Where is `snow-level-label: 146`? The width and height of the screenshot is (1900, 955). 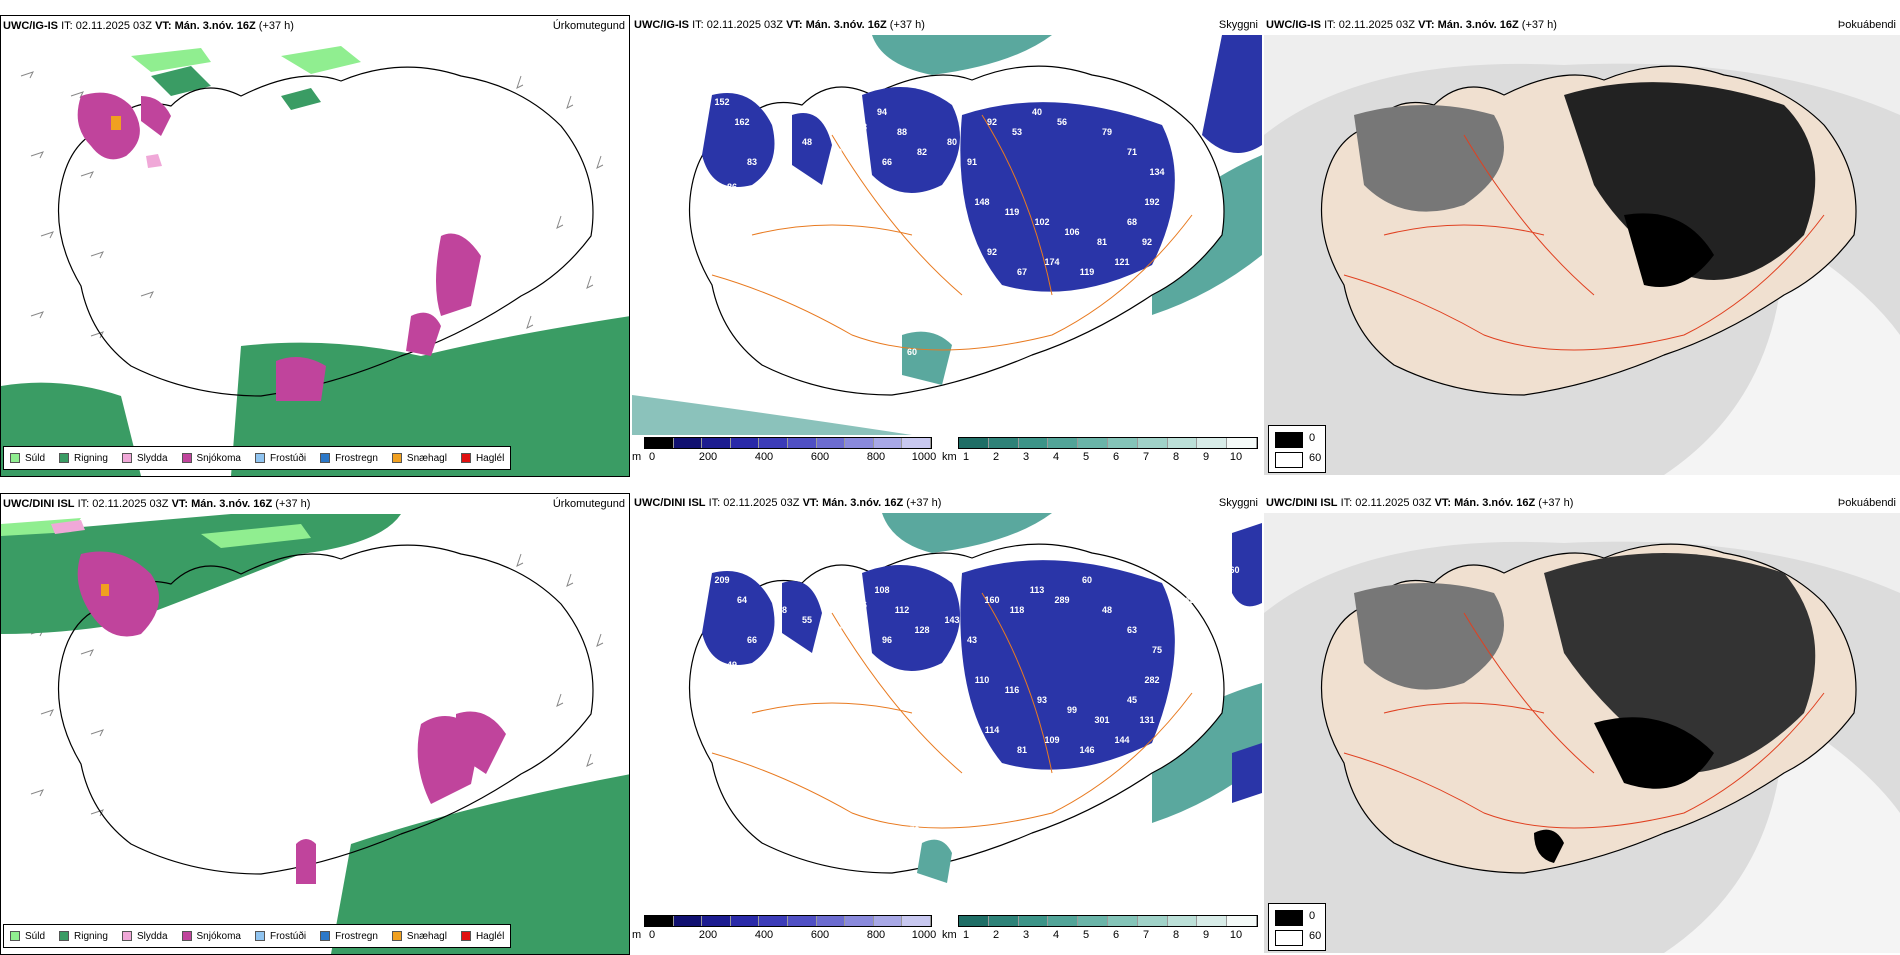 snow-level-label: 146 is located at coordinates (1086, 750).